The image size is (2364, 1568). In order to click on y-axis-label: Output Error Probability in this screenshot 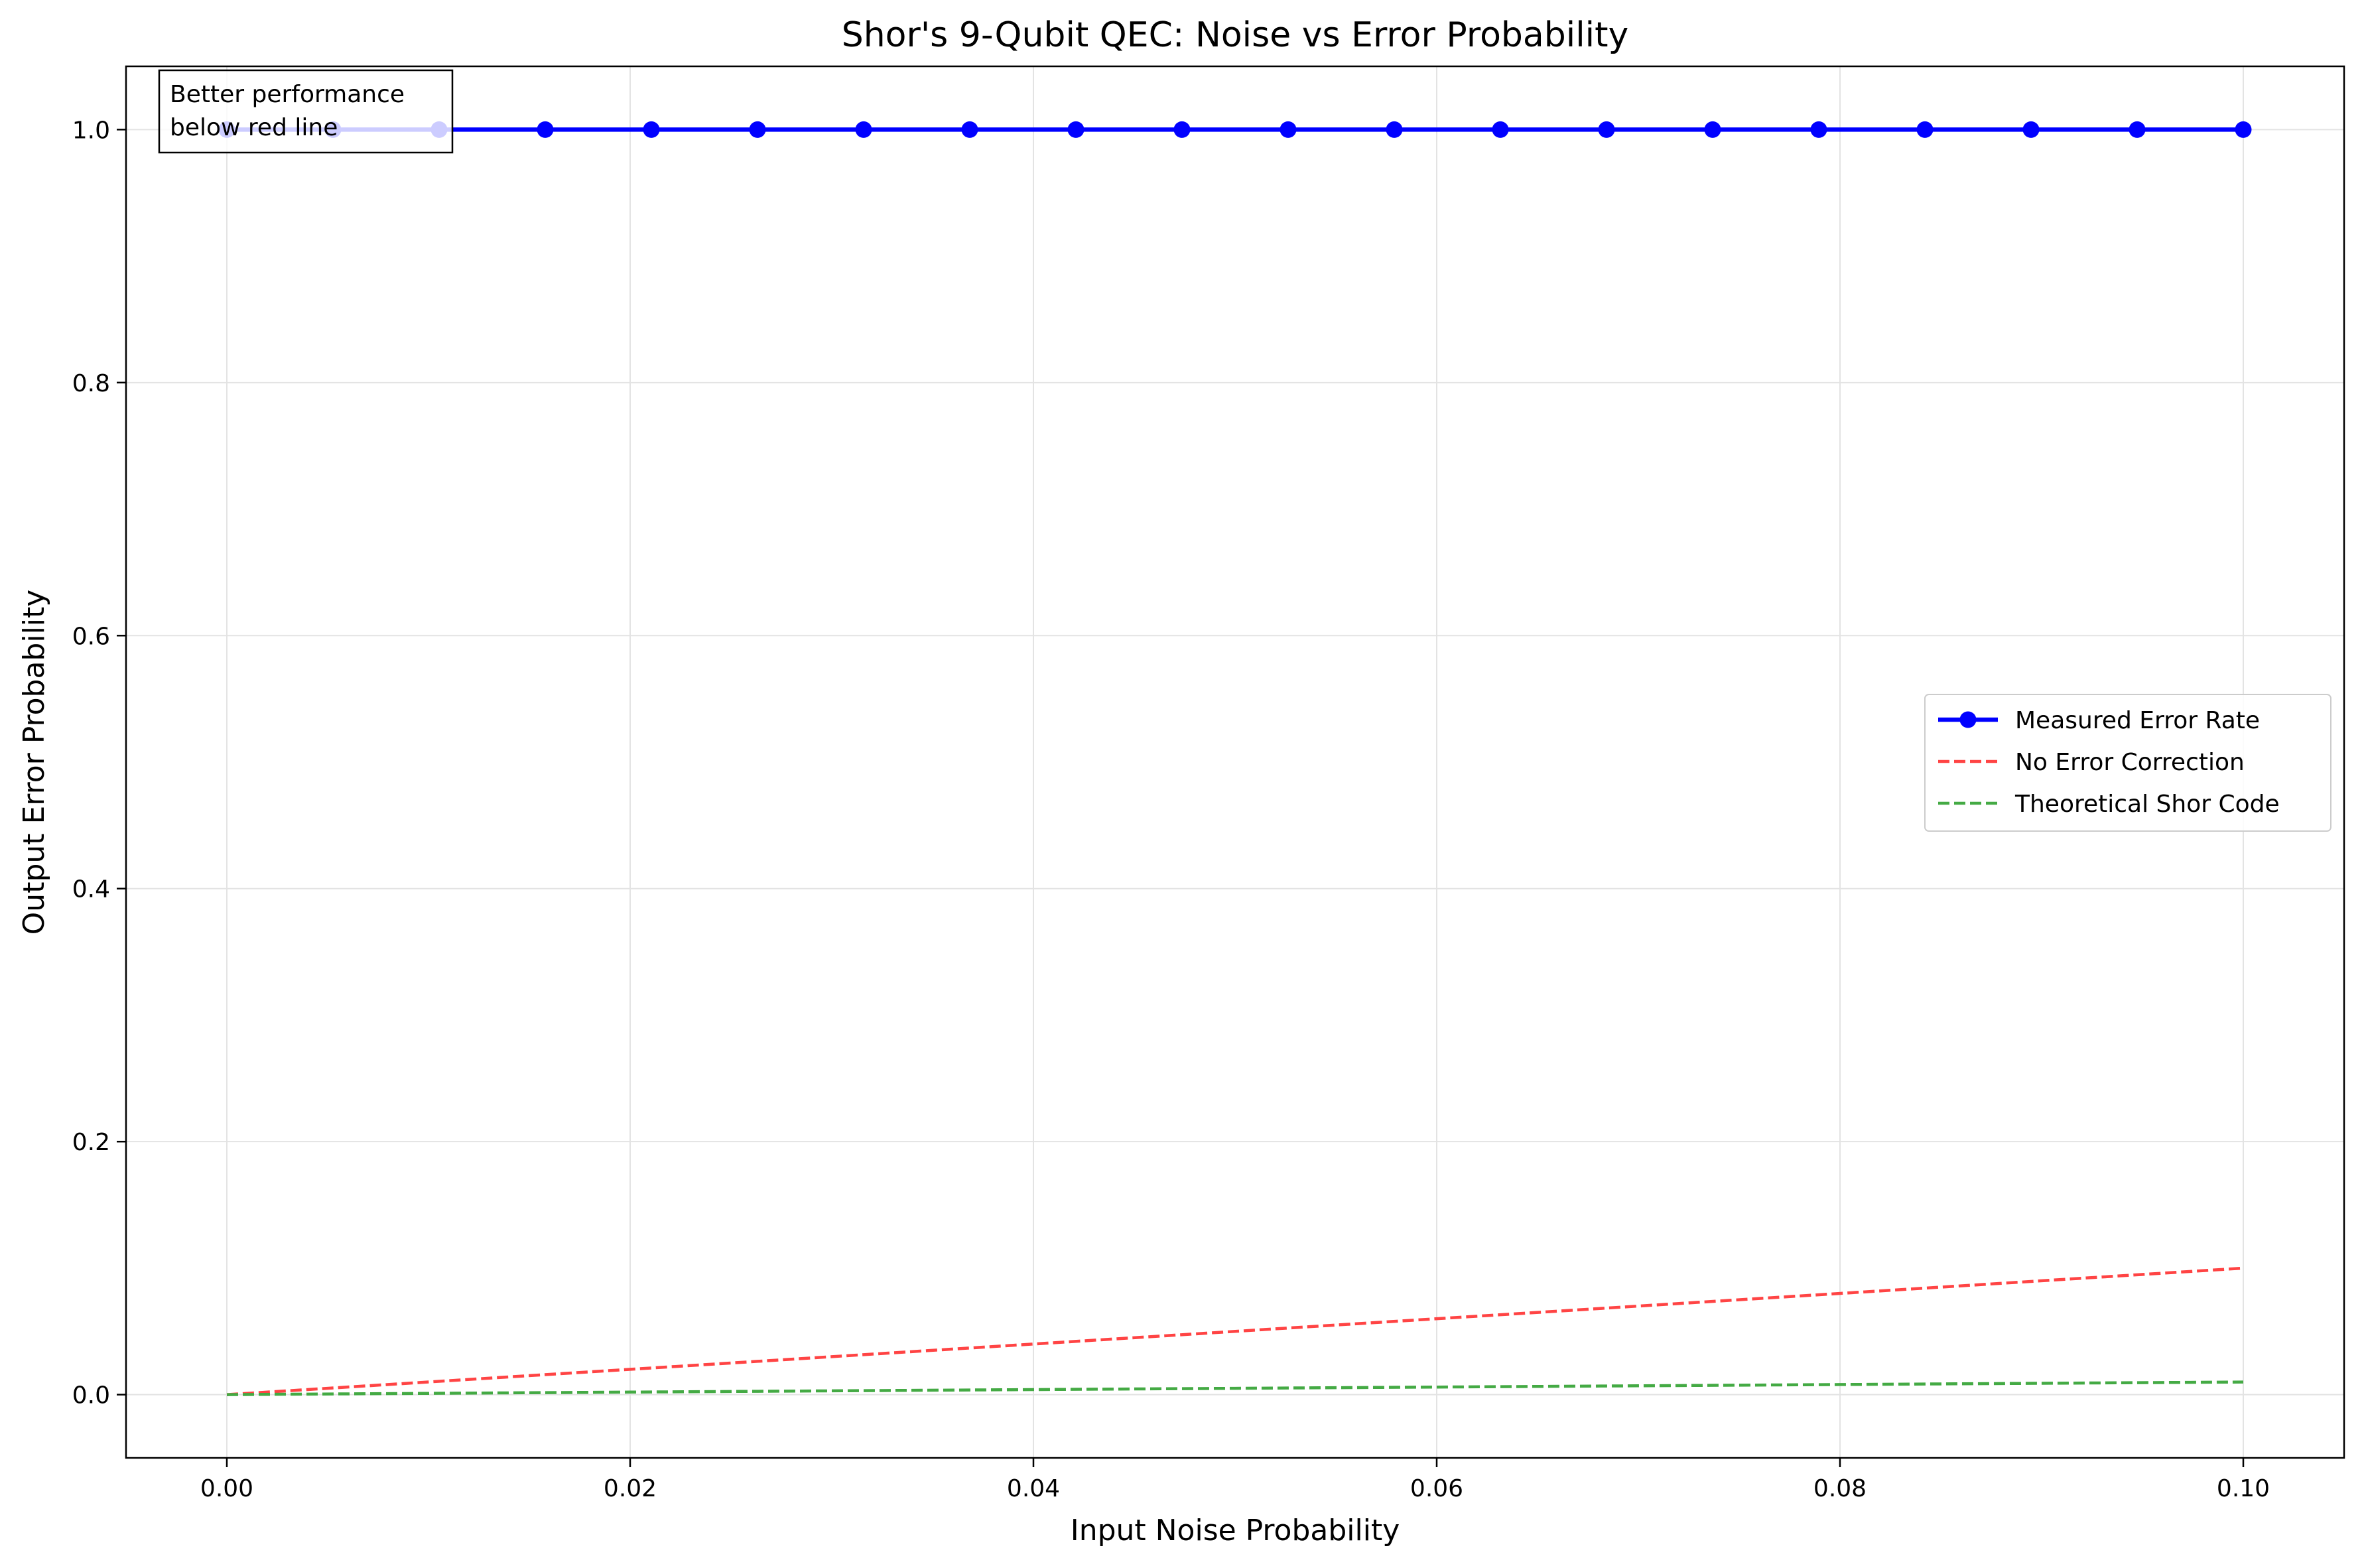, I will do `click(34, 762)`.